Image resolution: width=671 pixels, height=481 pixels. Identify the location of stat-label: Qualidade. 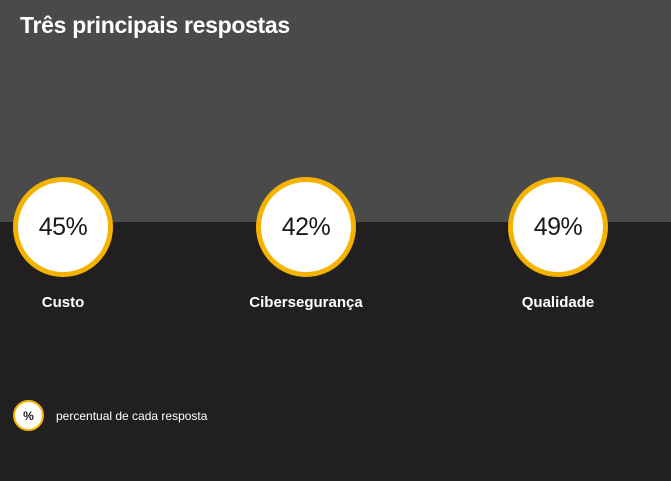
(558, 302).